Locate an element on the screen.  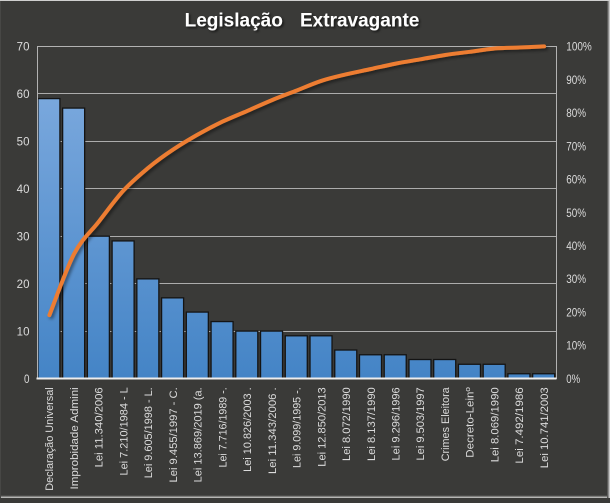
svg-text: 90% is located at coordinates (576, 81).